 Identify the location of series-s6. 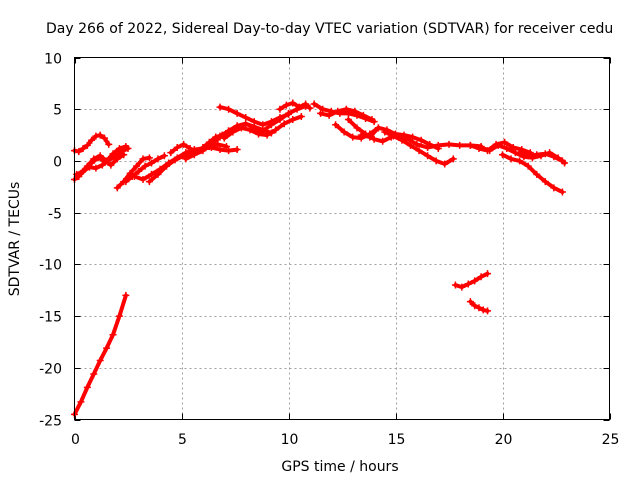
(133, 173).